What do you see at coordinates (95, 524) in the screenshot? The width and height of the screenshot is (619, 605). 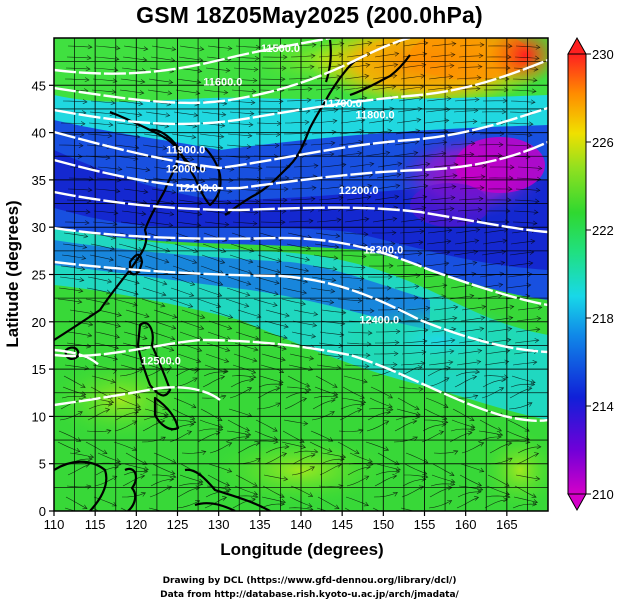 I see `x-tick-label: 115` at bounding box center [95, 524].